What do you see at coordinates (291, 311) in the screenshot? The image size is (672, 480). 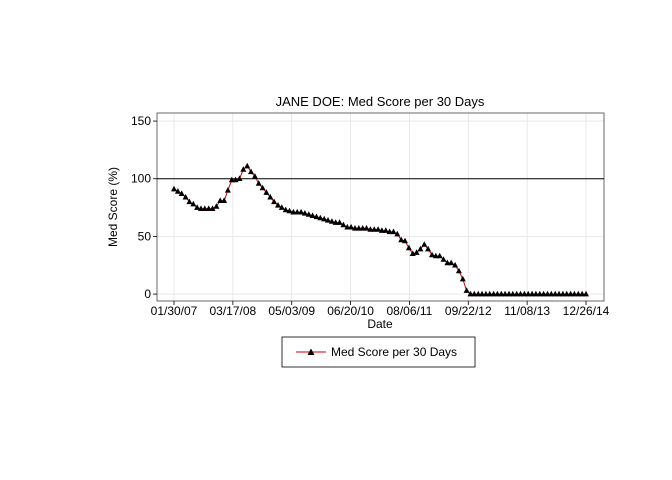 I see `x-tick-label: 05/03/09` at bounding box center [291, 311].